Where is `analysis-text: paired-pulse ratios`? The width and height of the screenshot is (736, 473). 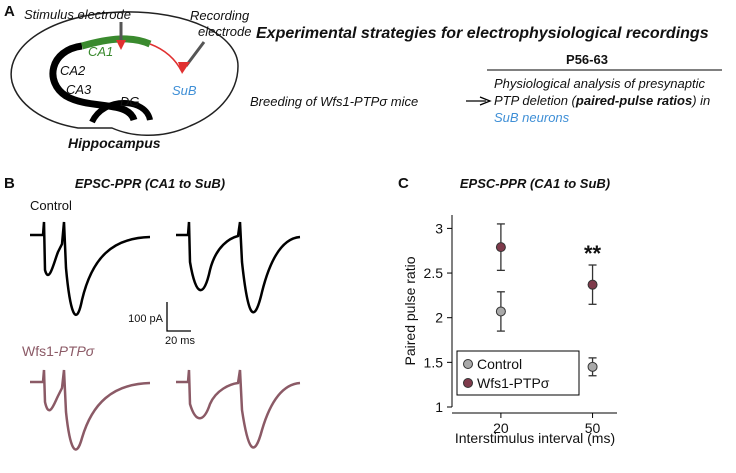
analysis-text: paired-pulse ratios is located at coordinates (633, 100).